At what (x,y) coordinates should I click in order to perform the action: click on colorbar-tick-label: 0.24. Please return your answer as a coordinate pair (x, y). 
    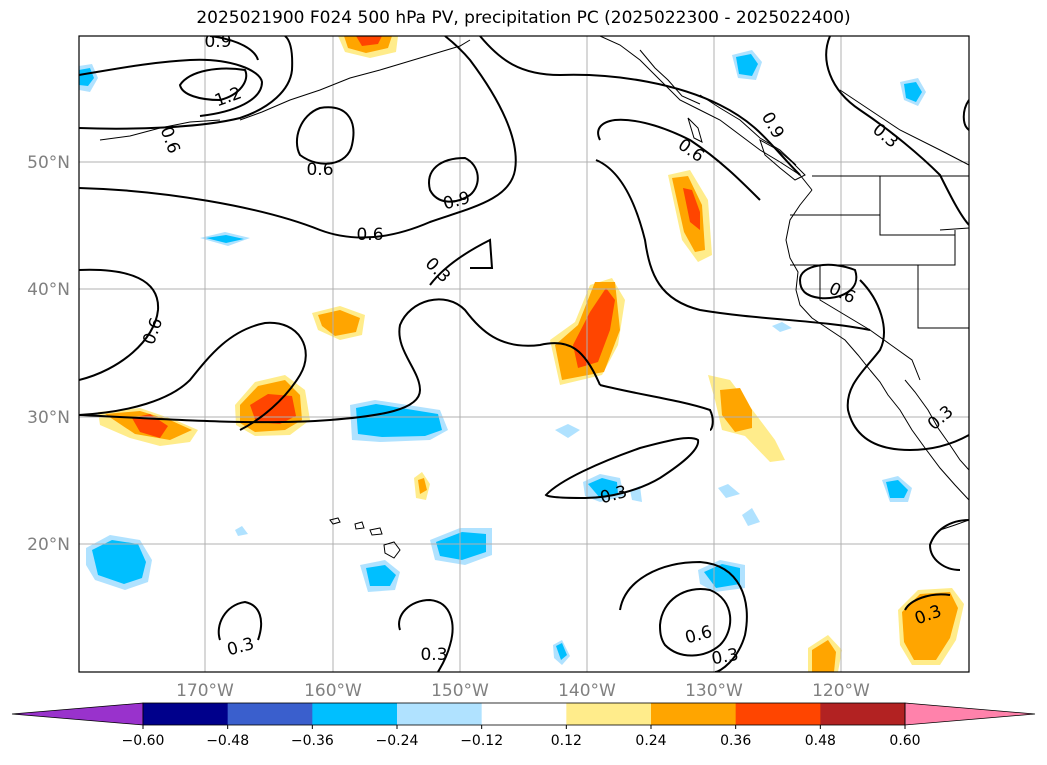
    Looking at the image, I should click on (650, 741).